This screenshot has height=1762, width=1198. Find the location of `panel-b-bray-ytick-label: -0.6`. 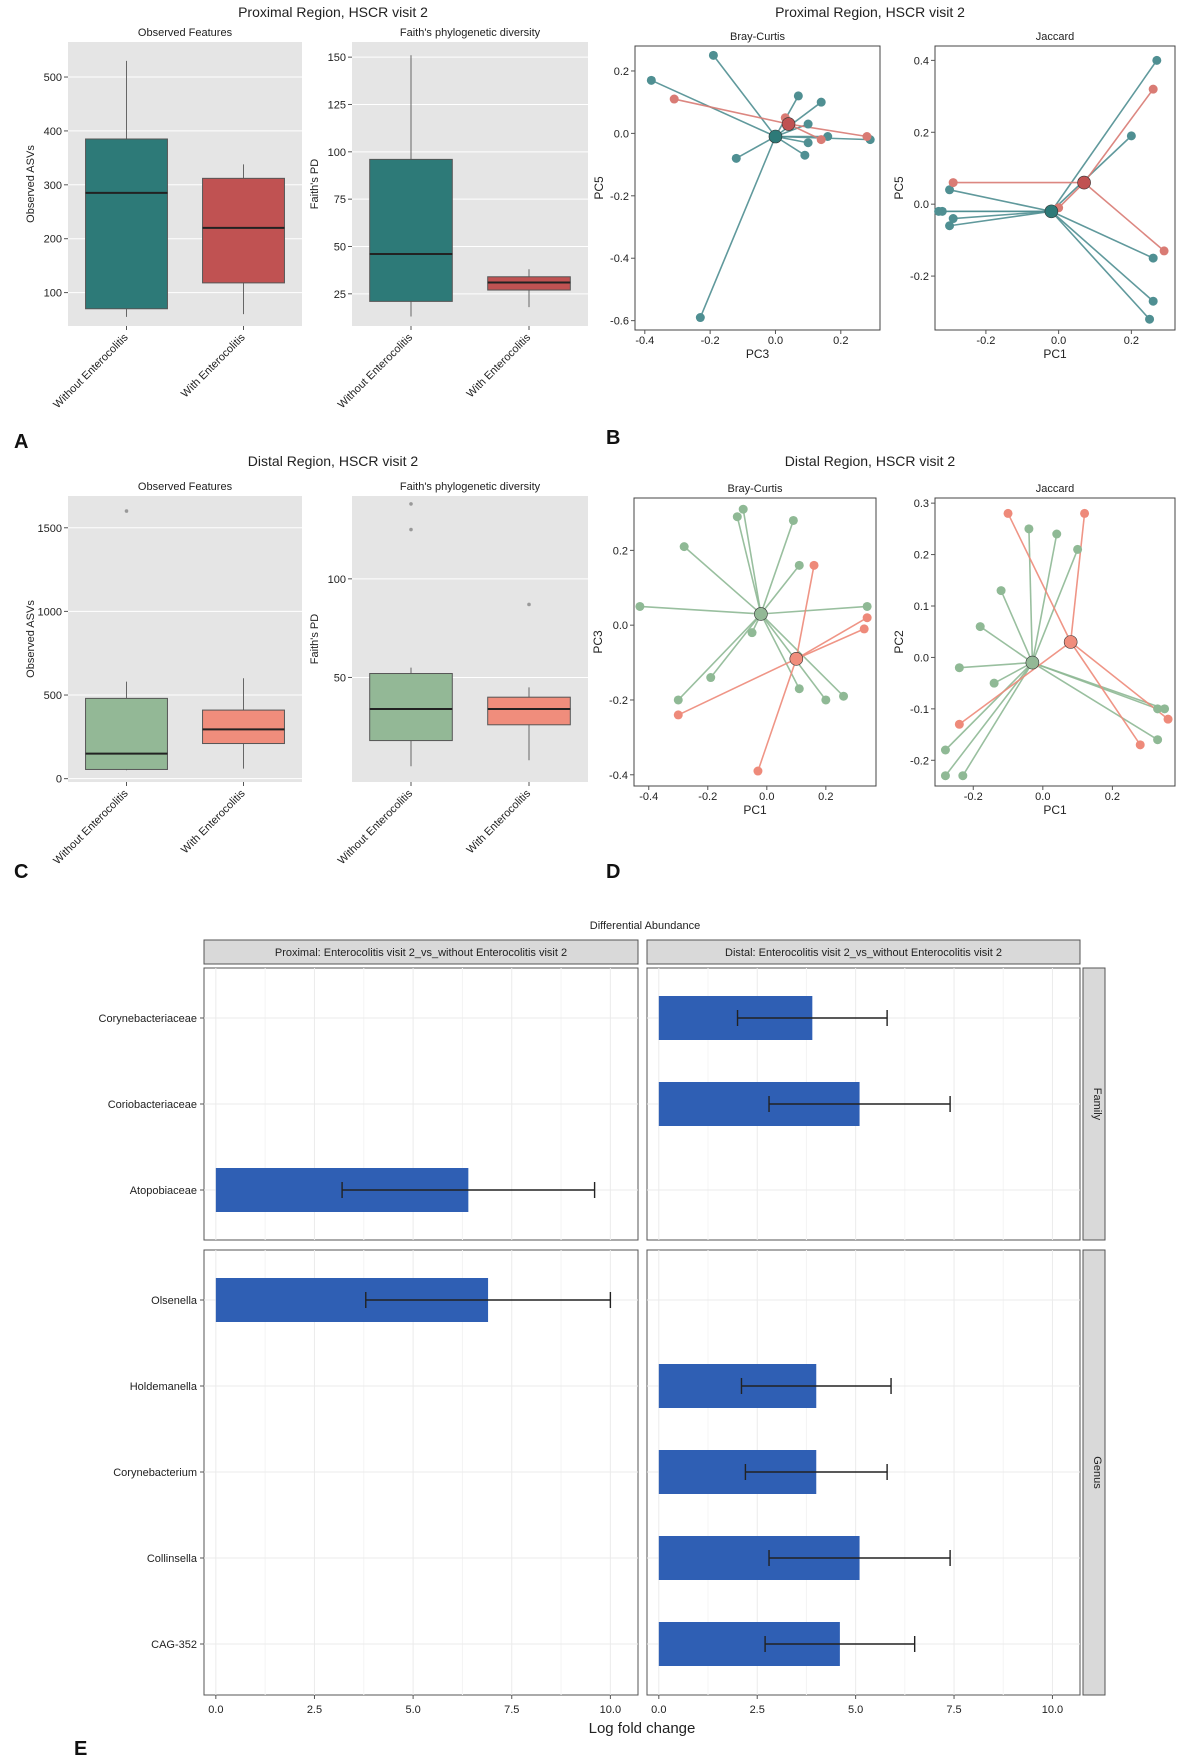

panel-b-bray-ytick-label: -0.6 is located at coordinates (619, 322).